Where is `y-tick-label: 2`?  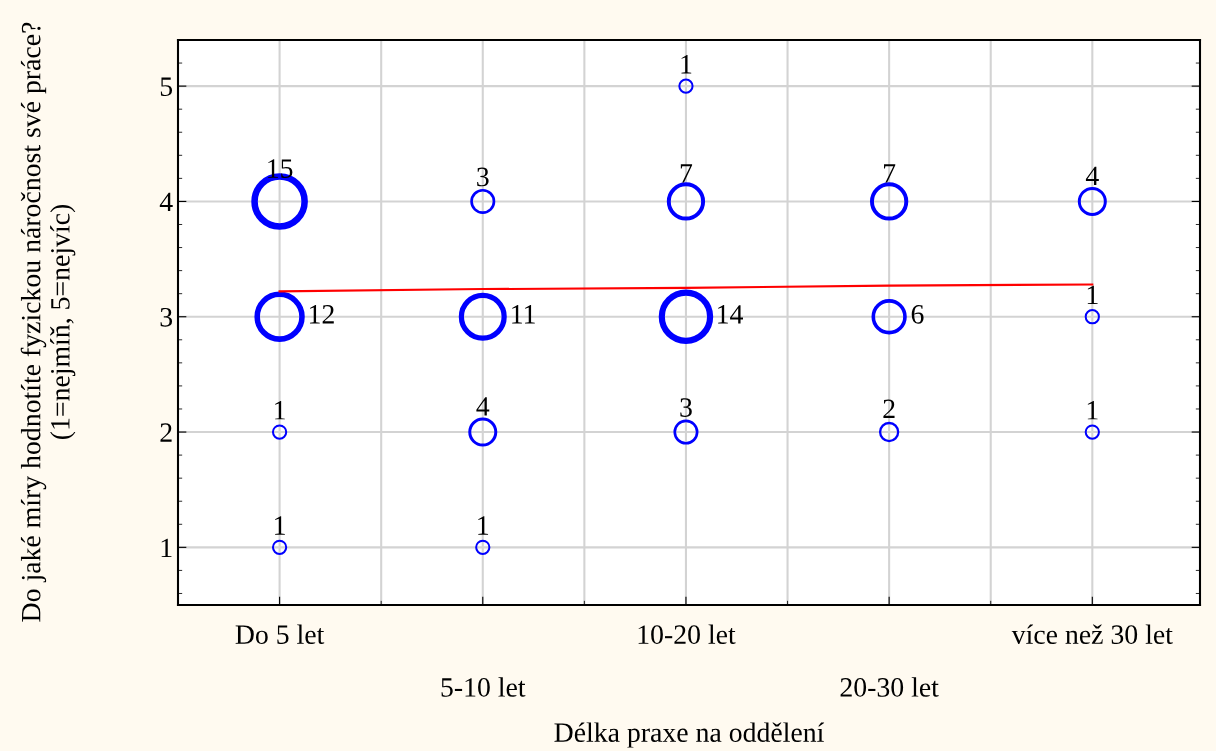
y-tick-label: 2 is located at coordinates (166, 432).